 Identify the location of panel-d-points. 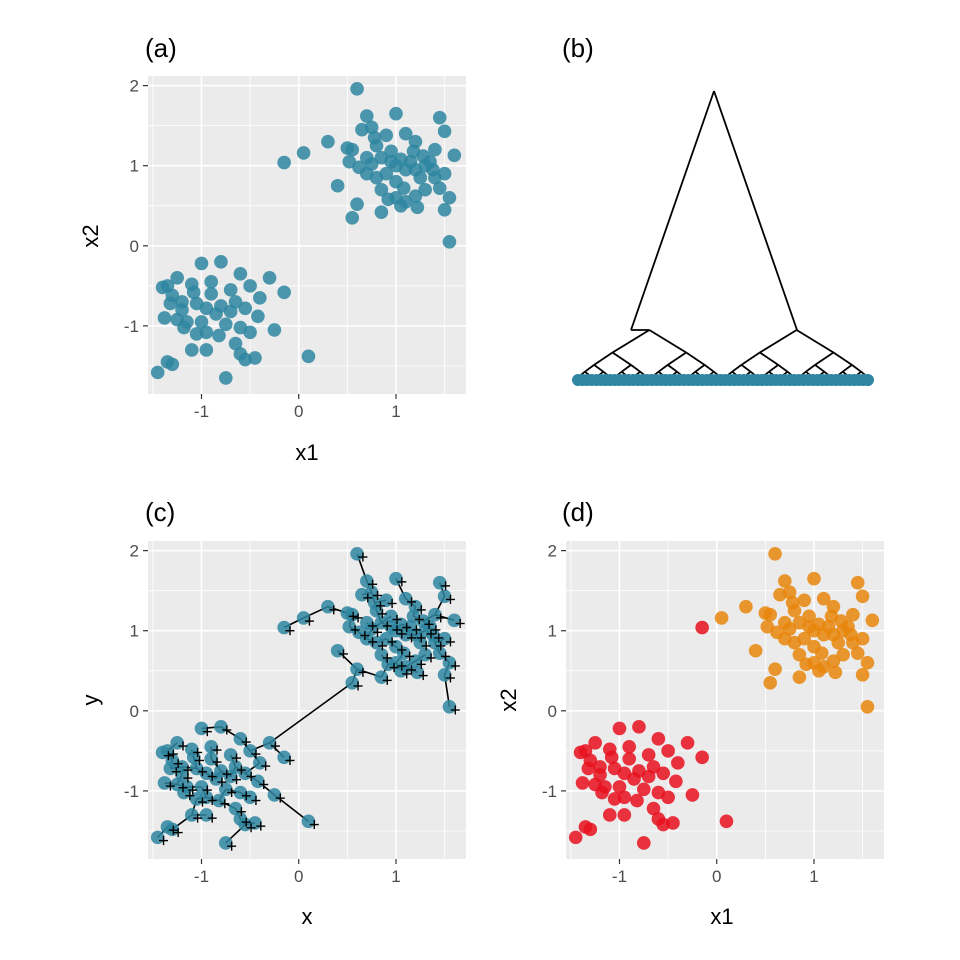
(724, 698).